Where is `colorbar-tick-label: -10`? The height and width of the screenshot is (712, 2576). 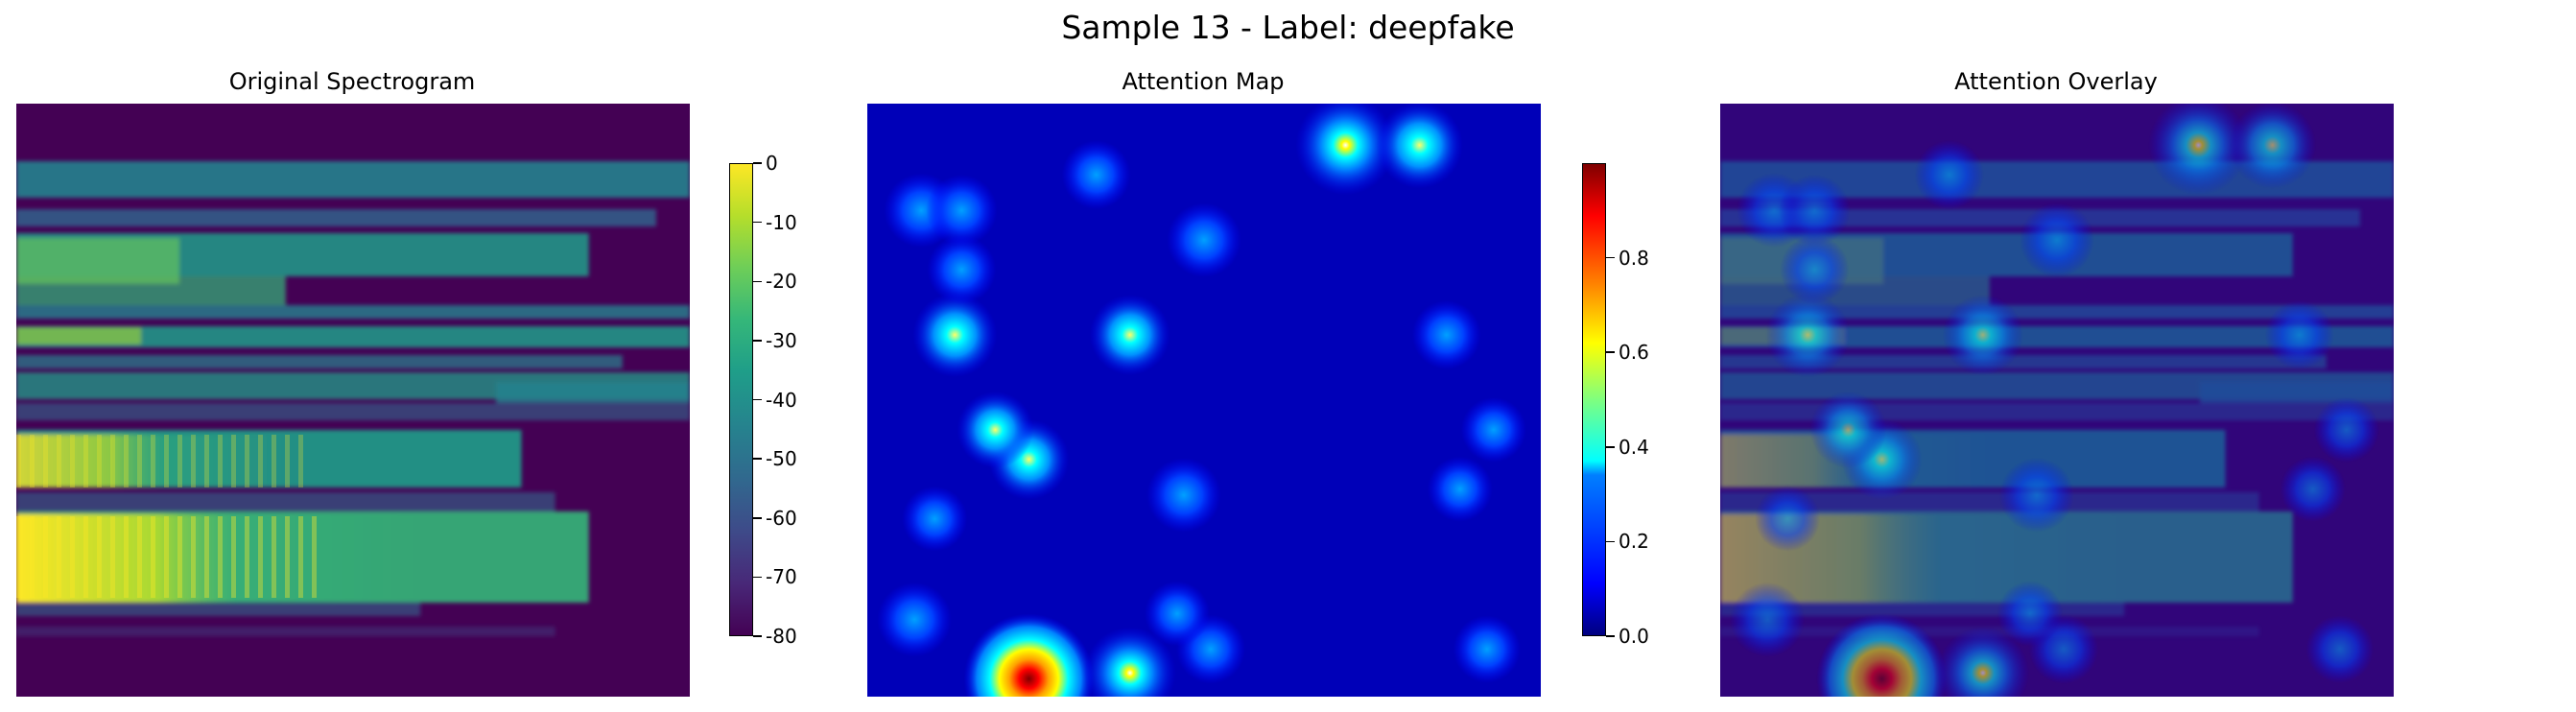
colorbar-tick-label: -10 is located at coordinates (781, 222).